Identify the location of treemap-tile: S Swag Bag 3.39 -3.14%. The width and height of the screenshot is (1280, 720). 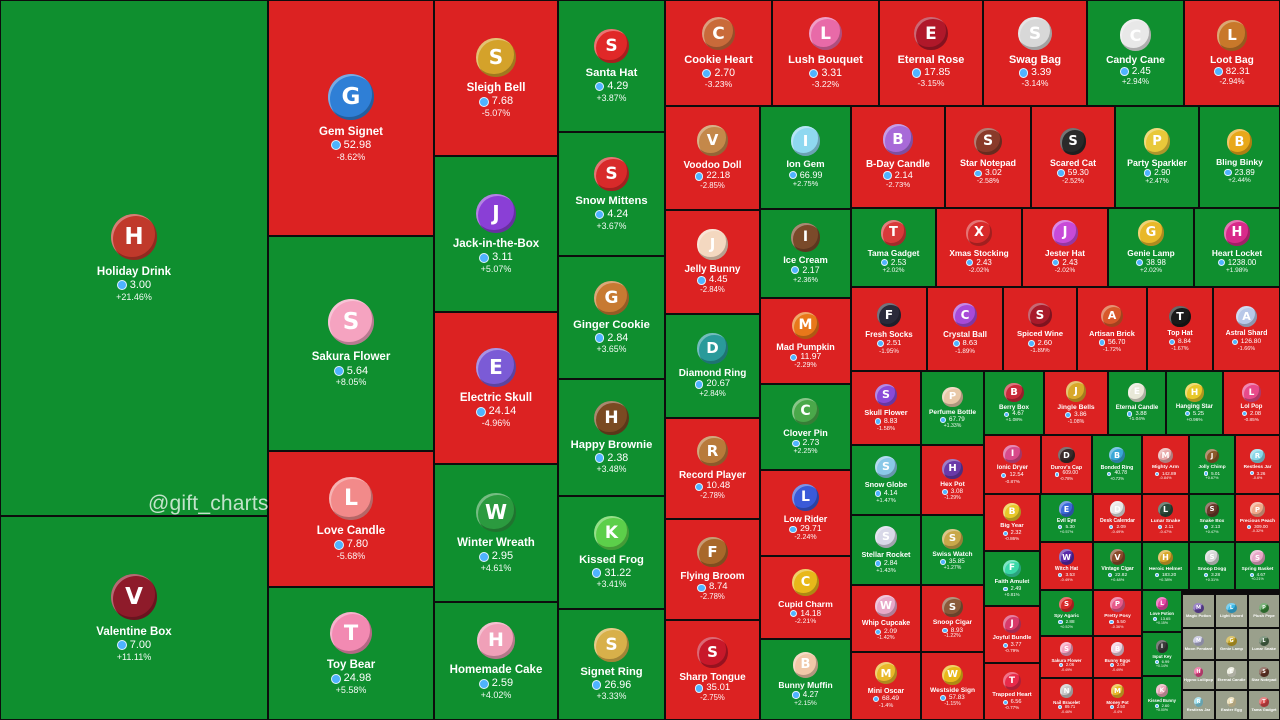
(1035, 53).